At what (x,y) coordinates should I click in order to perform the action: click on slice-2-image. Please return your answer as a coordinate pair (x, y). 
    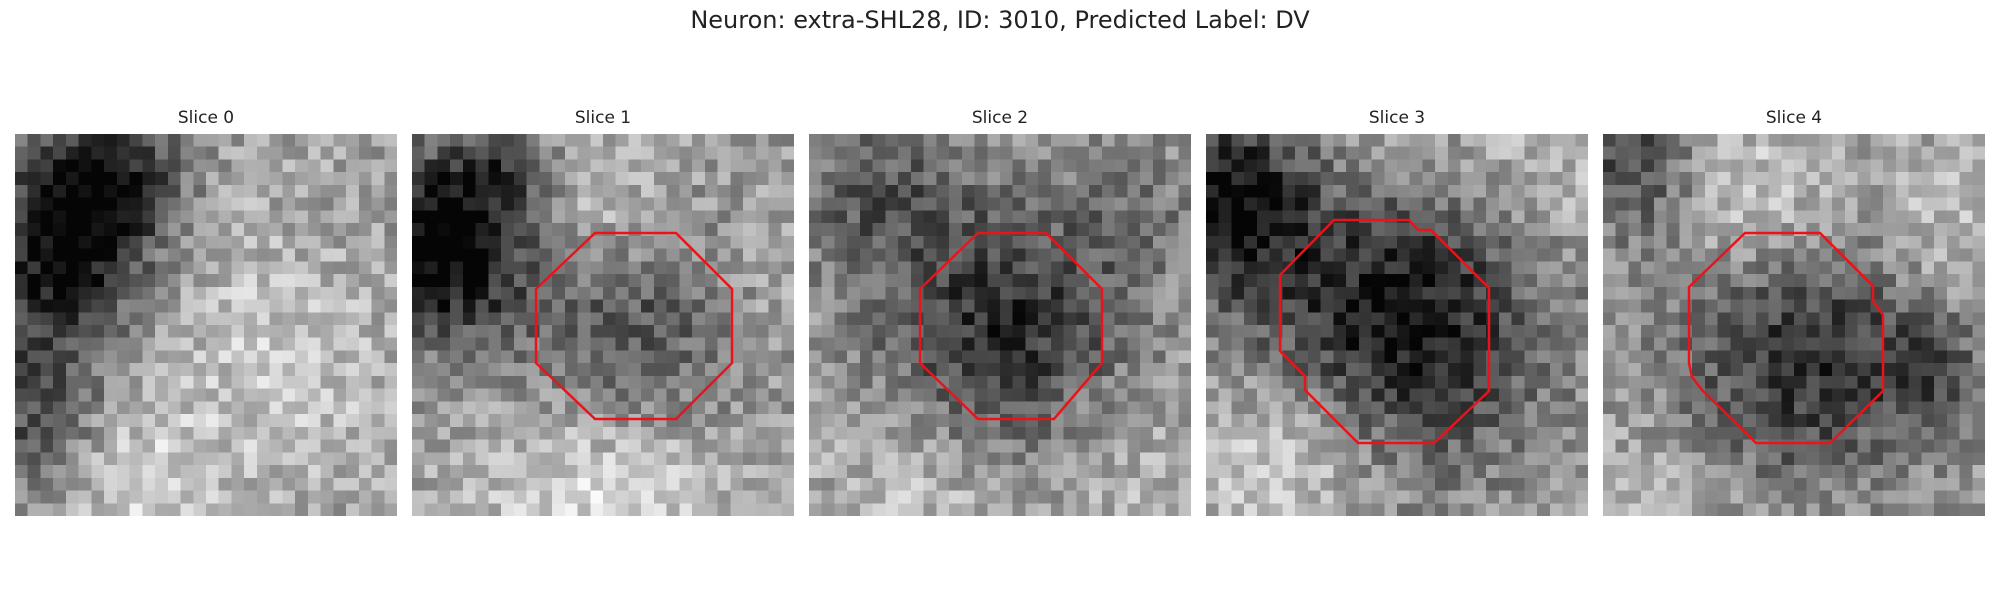
    Looking at the image, I should click on (1000, 325).